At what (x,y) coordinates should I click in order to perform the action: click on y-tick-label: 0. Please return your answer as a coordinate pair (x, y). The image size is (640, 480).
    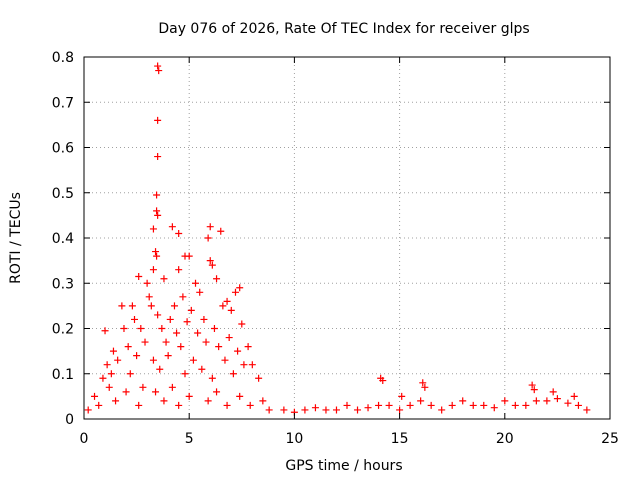
    Looking at the image, I should click on (69, 420).